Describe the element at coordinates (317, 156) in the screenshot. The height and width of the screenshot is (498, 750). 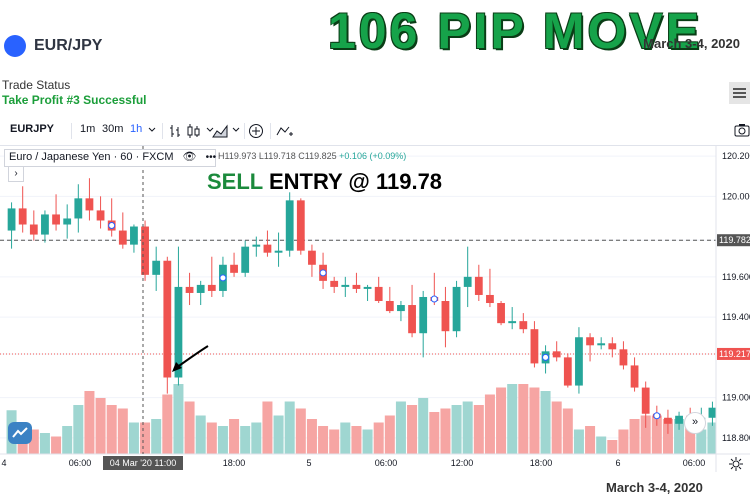
I see `ohlc-close: C119.825` at that location.